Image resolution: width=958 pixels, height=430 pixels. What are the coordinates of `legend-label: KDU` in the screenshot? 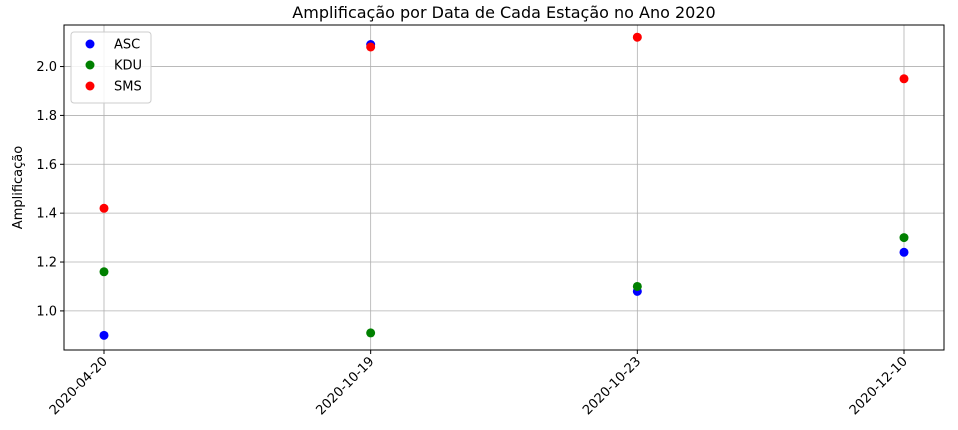 It's located at (128, 66).